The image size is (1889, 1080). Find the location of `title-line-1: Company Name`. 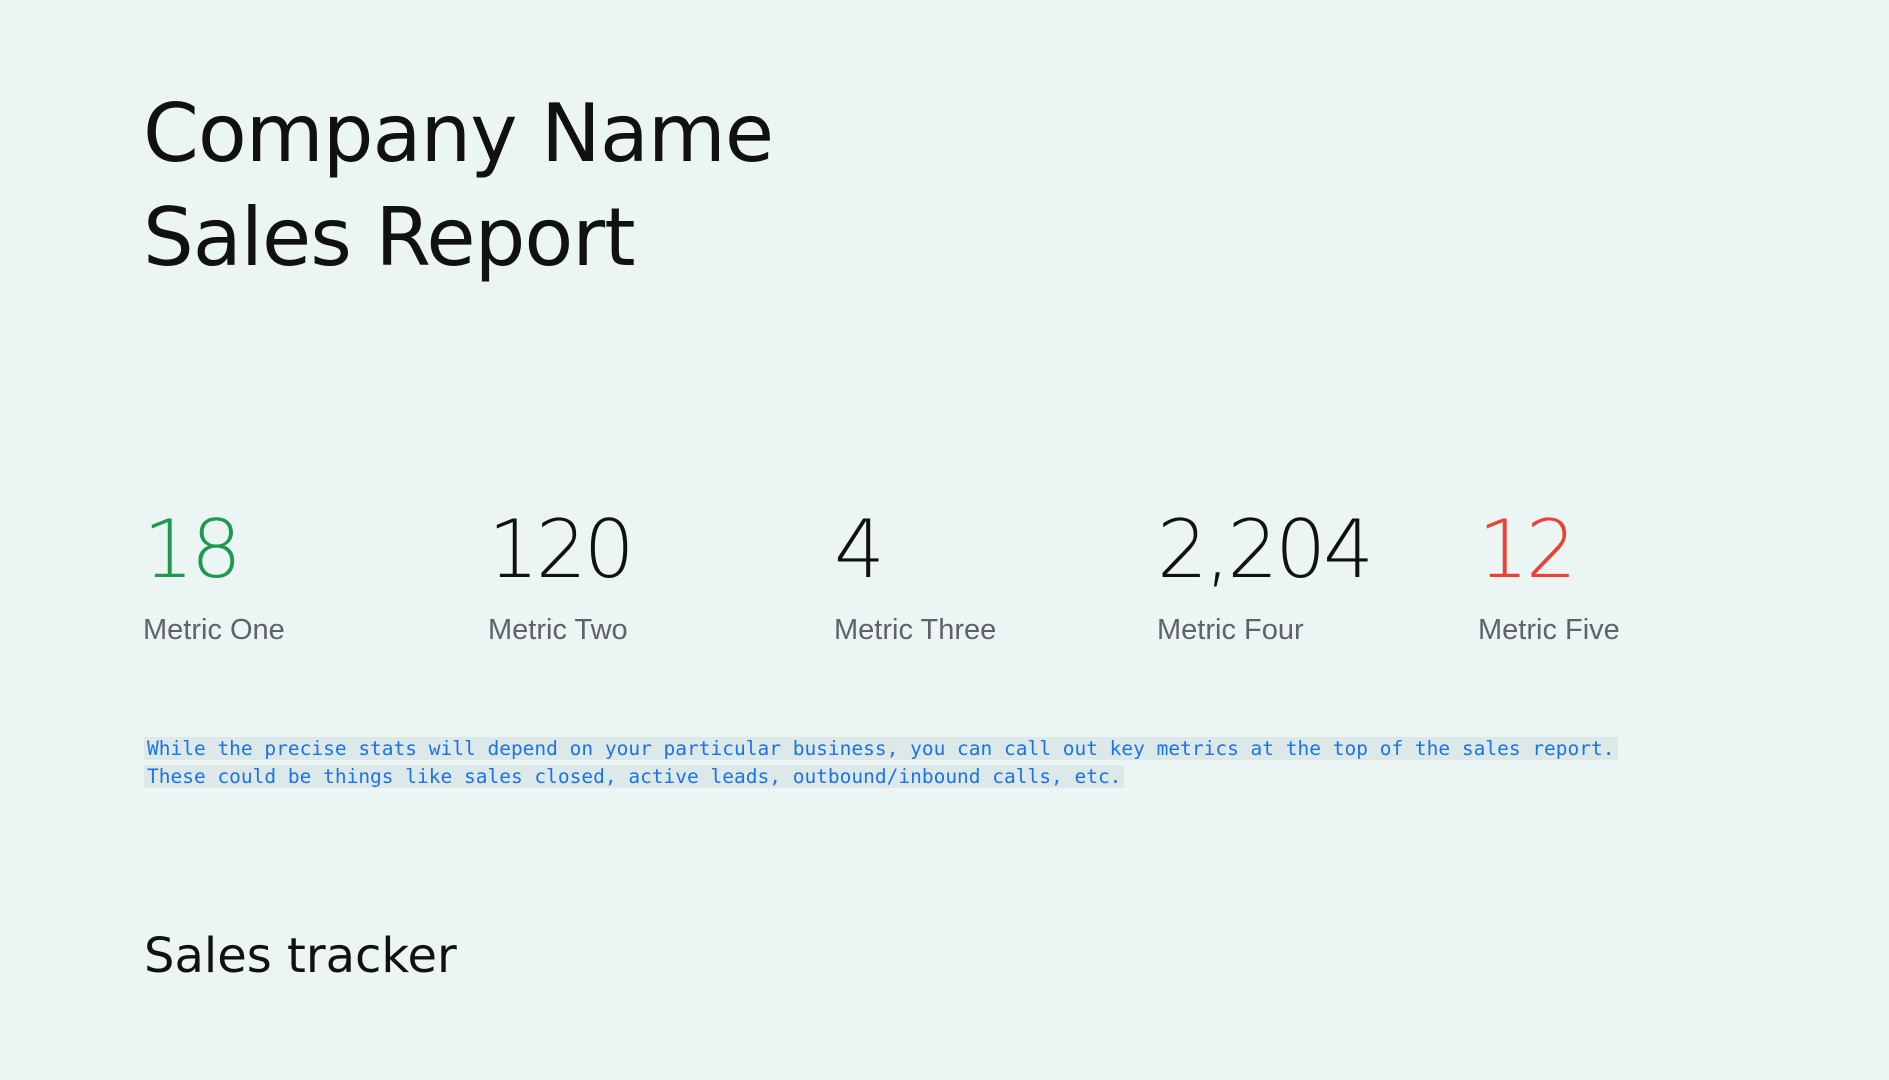

title-line-1: Company Name is located at coordinates (458, 133).